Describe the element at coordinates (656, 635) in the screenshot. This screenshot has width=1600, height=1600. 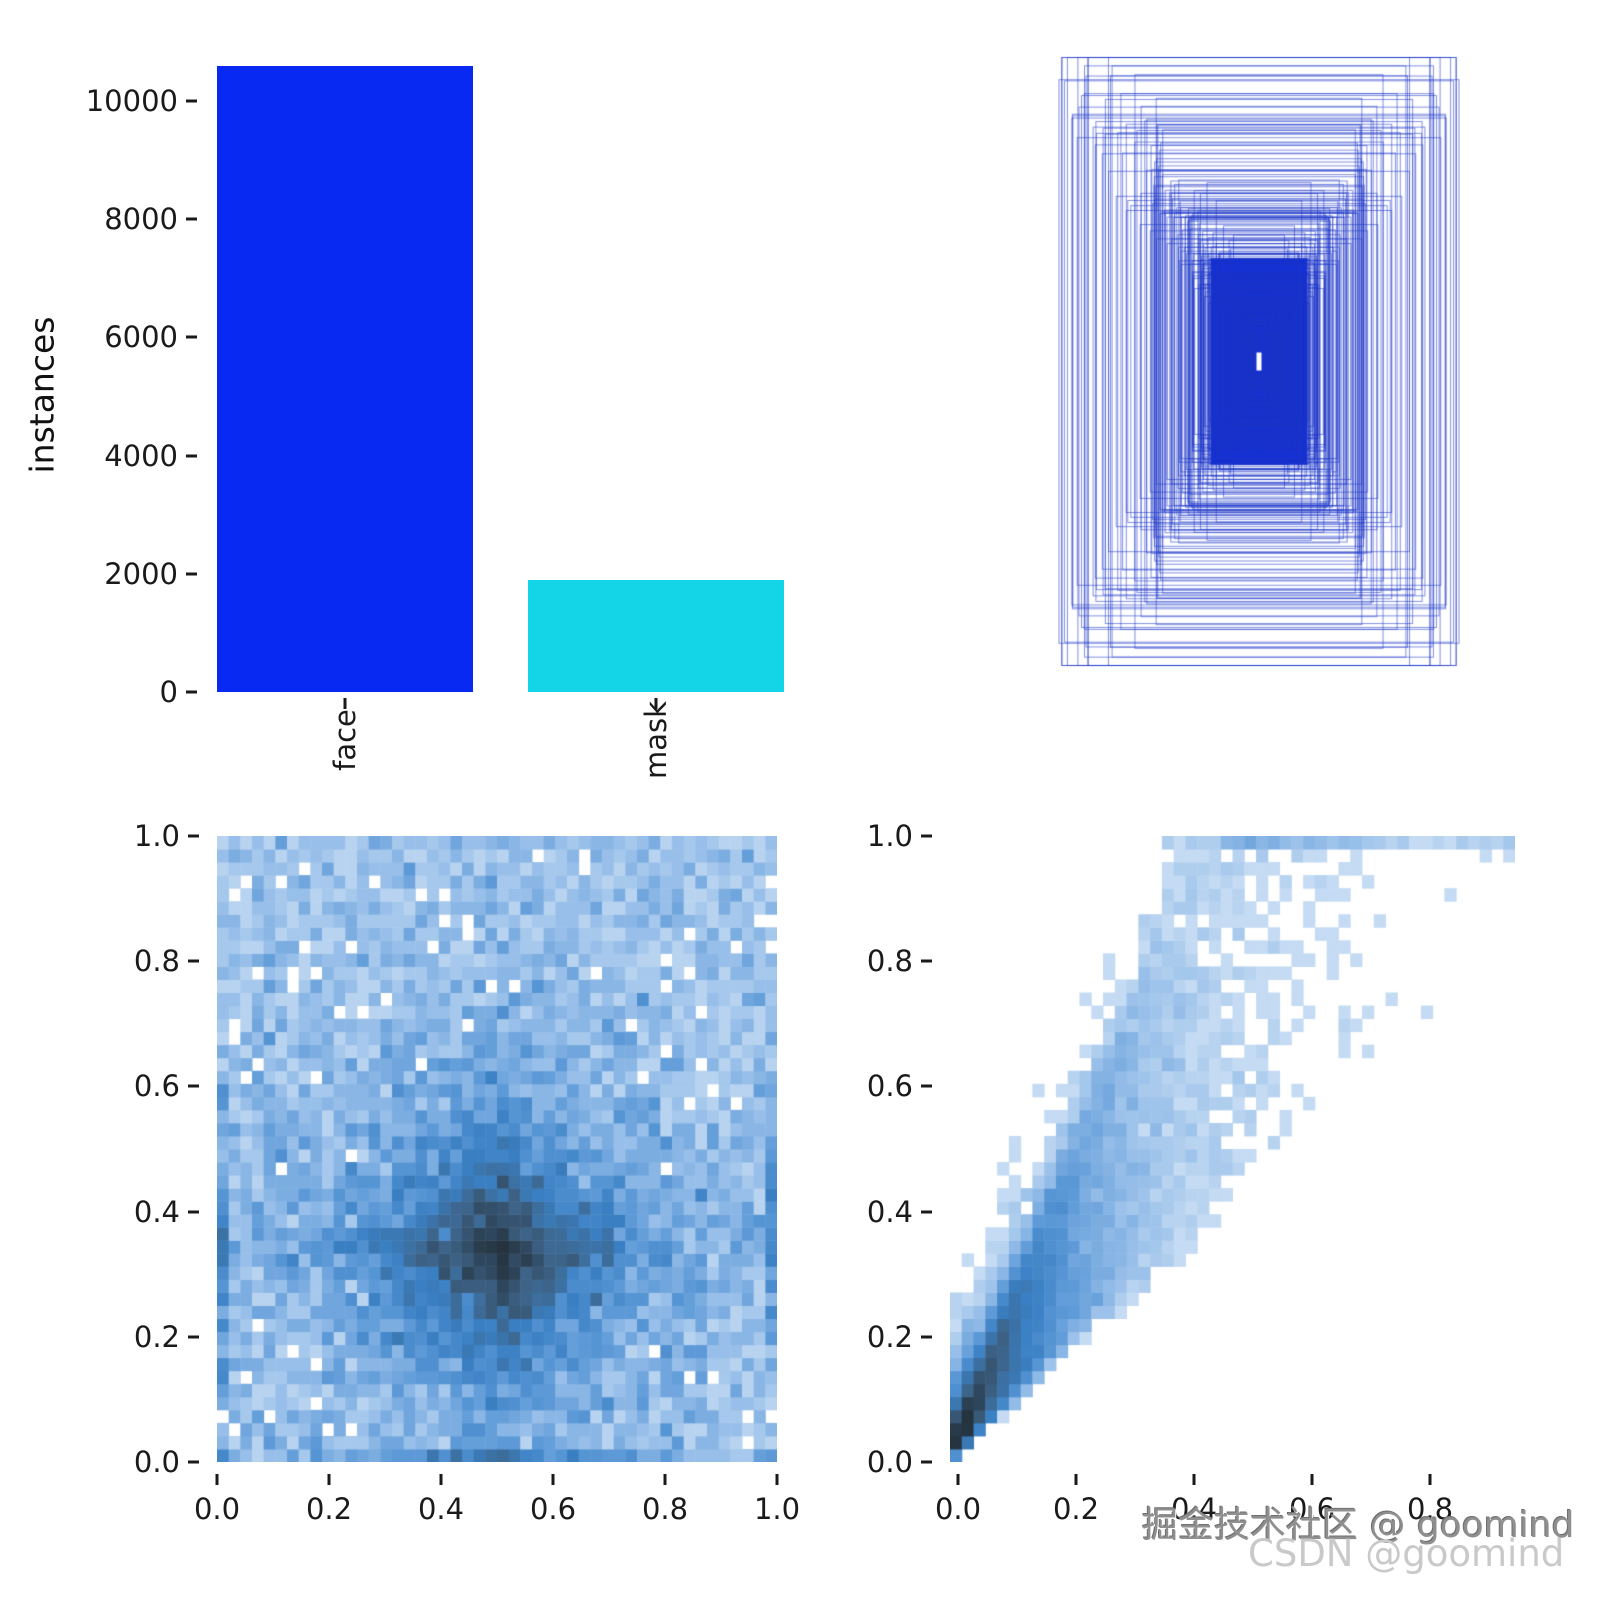
I see `bar-mask` at that location.